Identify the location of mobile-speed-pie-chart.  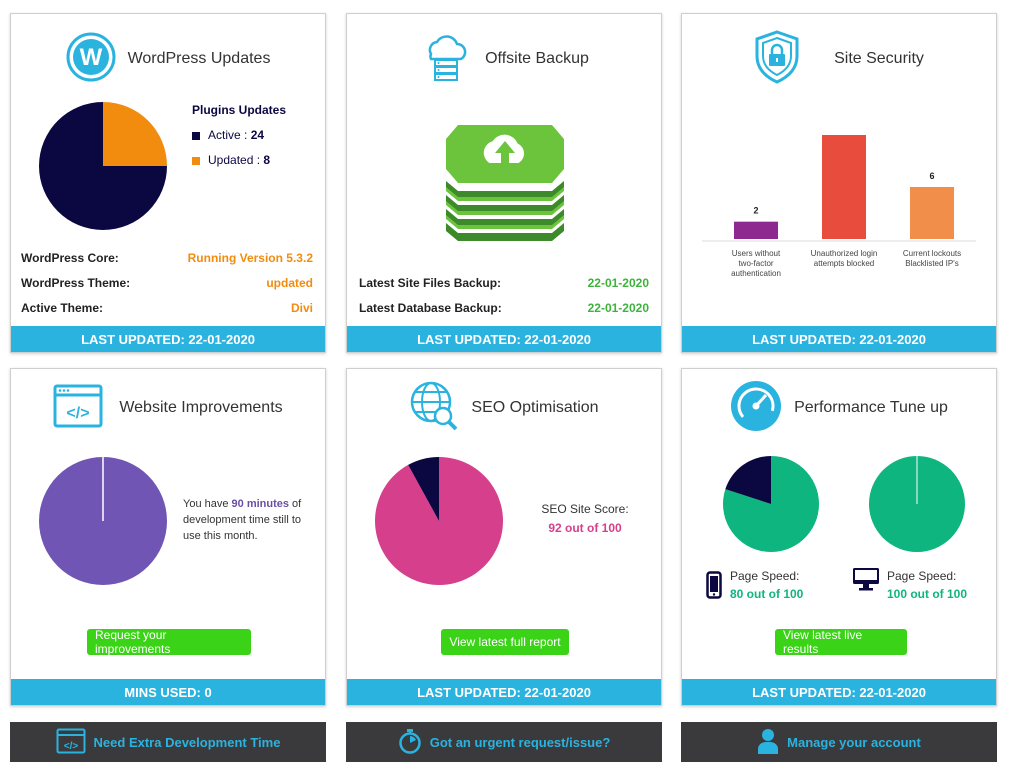
(771, 504).